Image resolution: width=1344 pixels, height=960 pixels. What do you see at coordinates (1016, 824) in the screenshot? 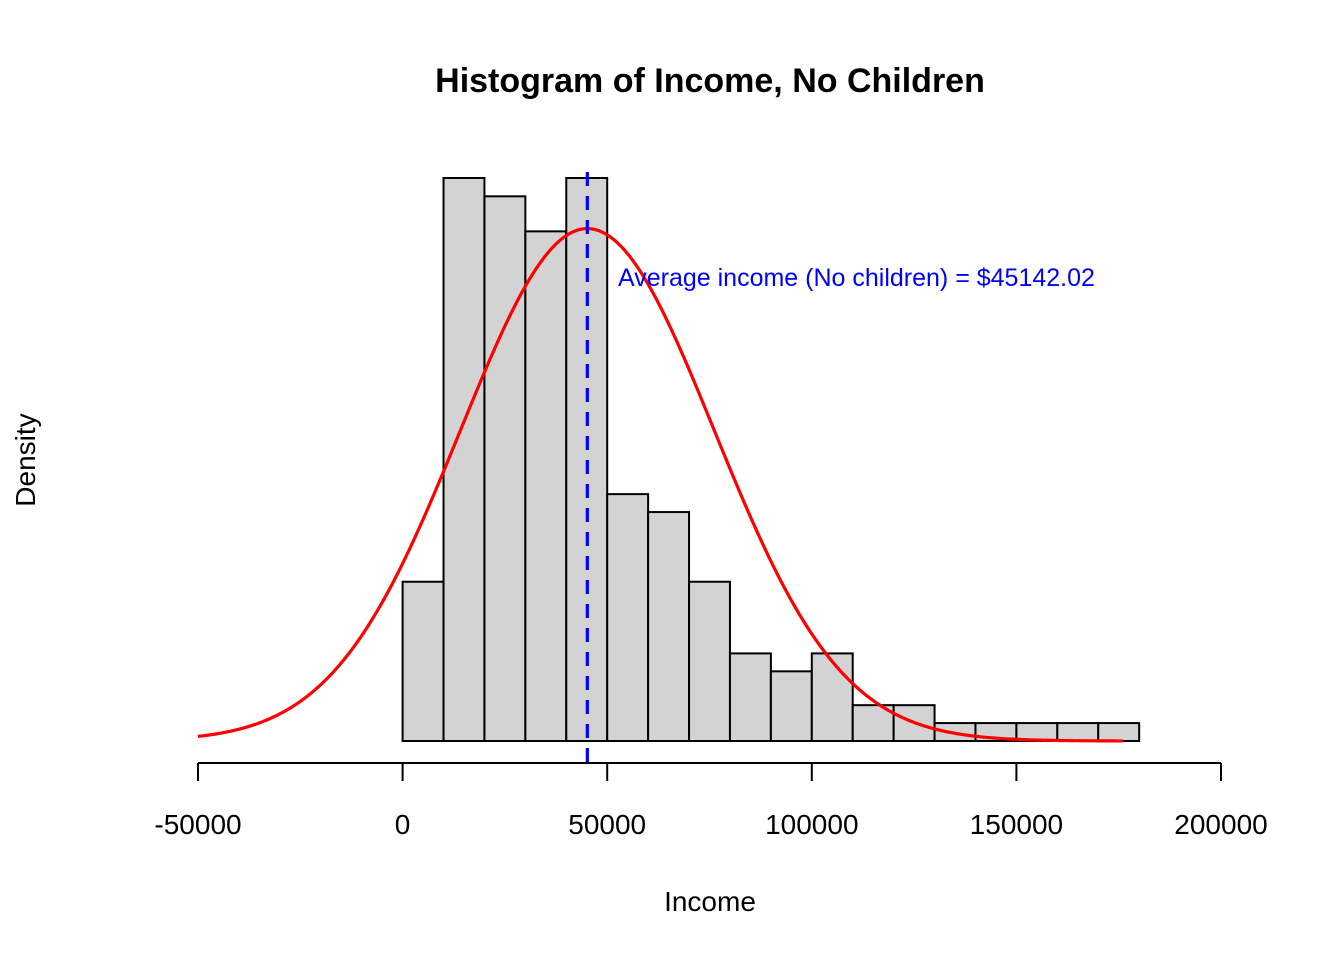
I see `x-tick-label: 150000` at bounding box center [1016, 824].